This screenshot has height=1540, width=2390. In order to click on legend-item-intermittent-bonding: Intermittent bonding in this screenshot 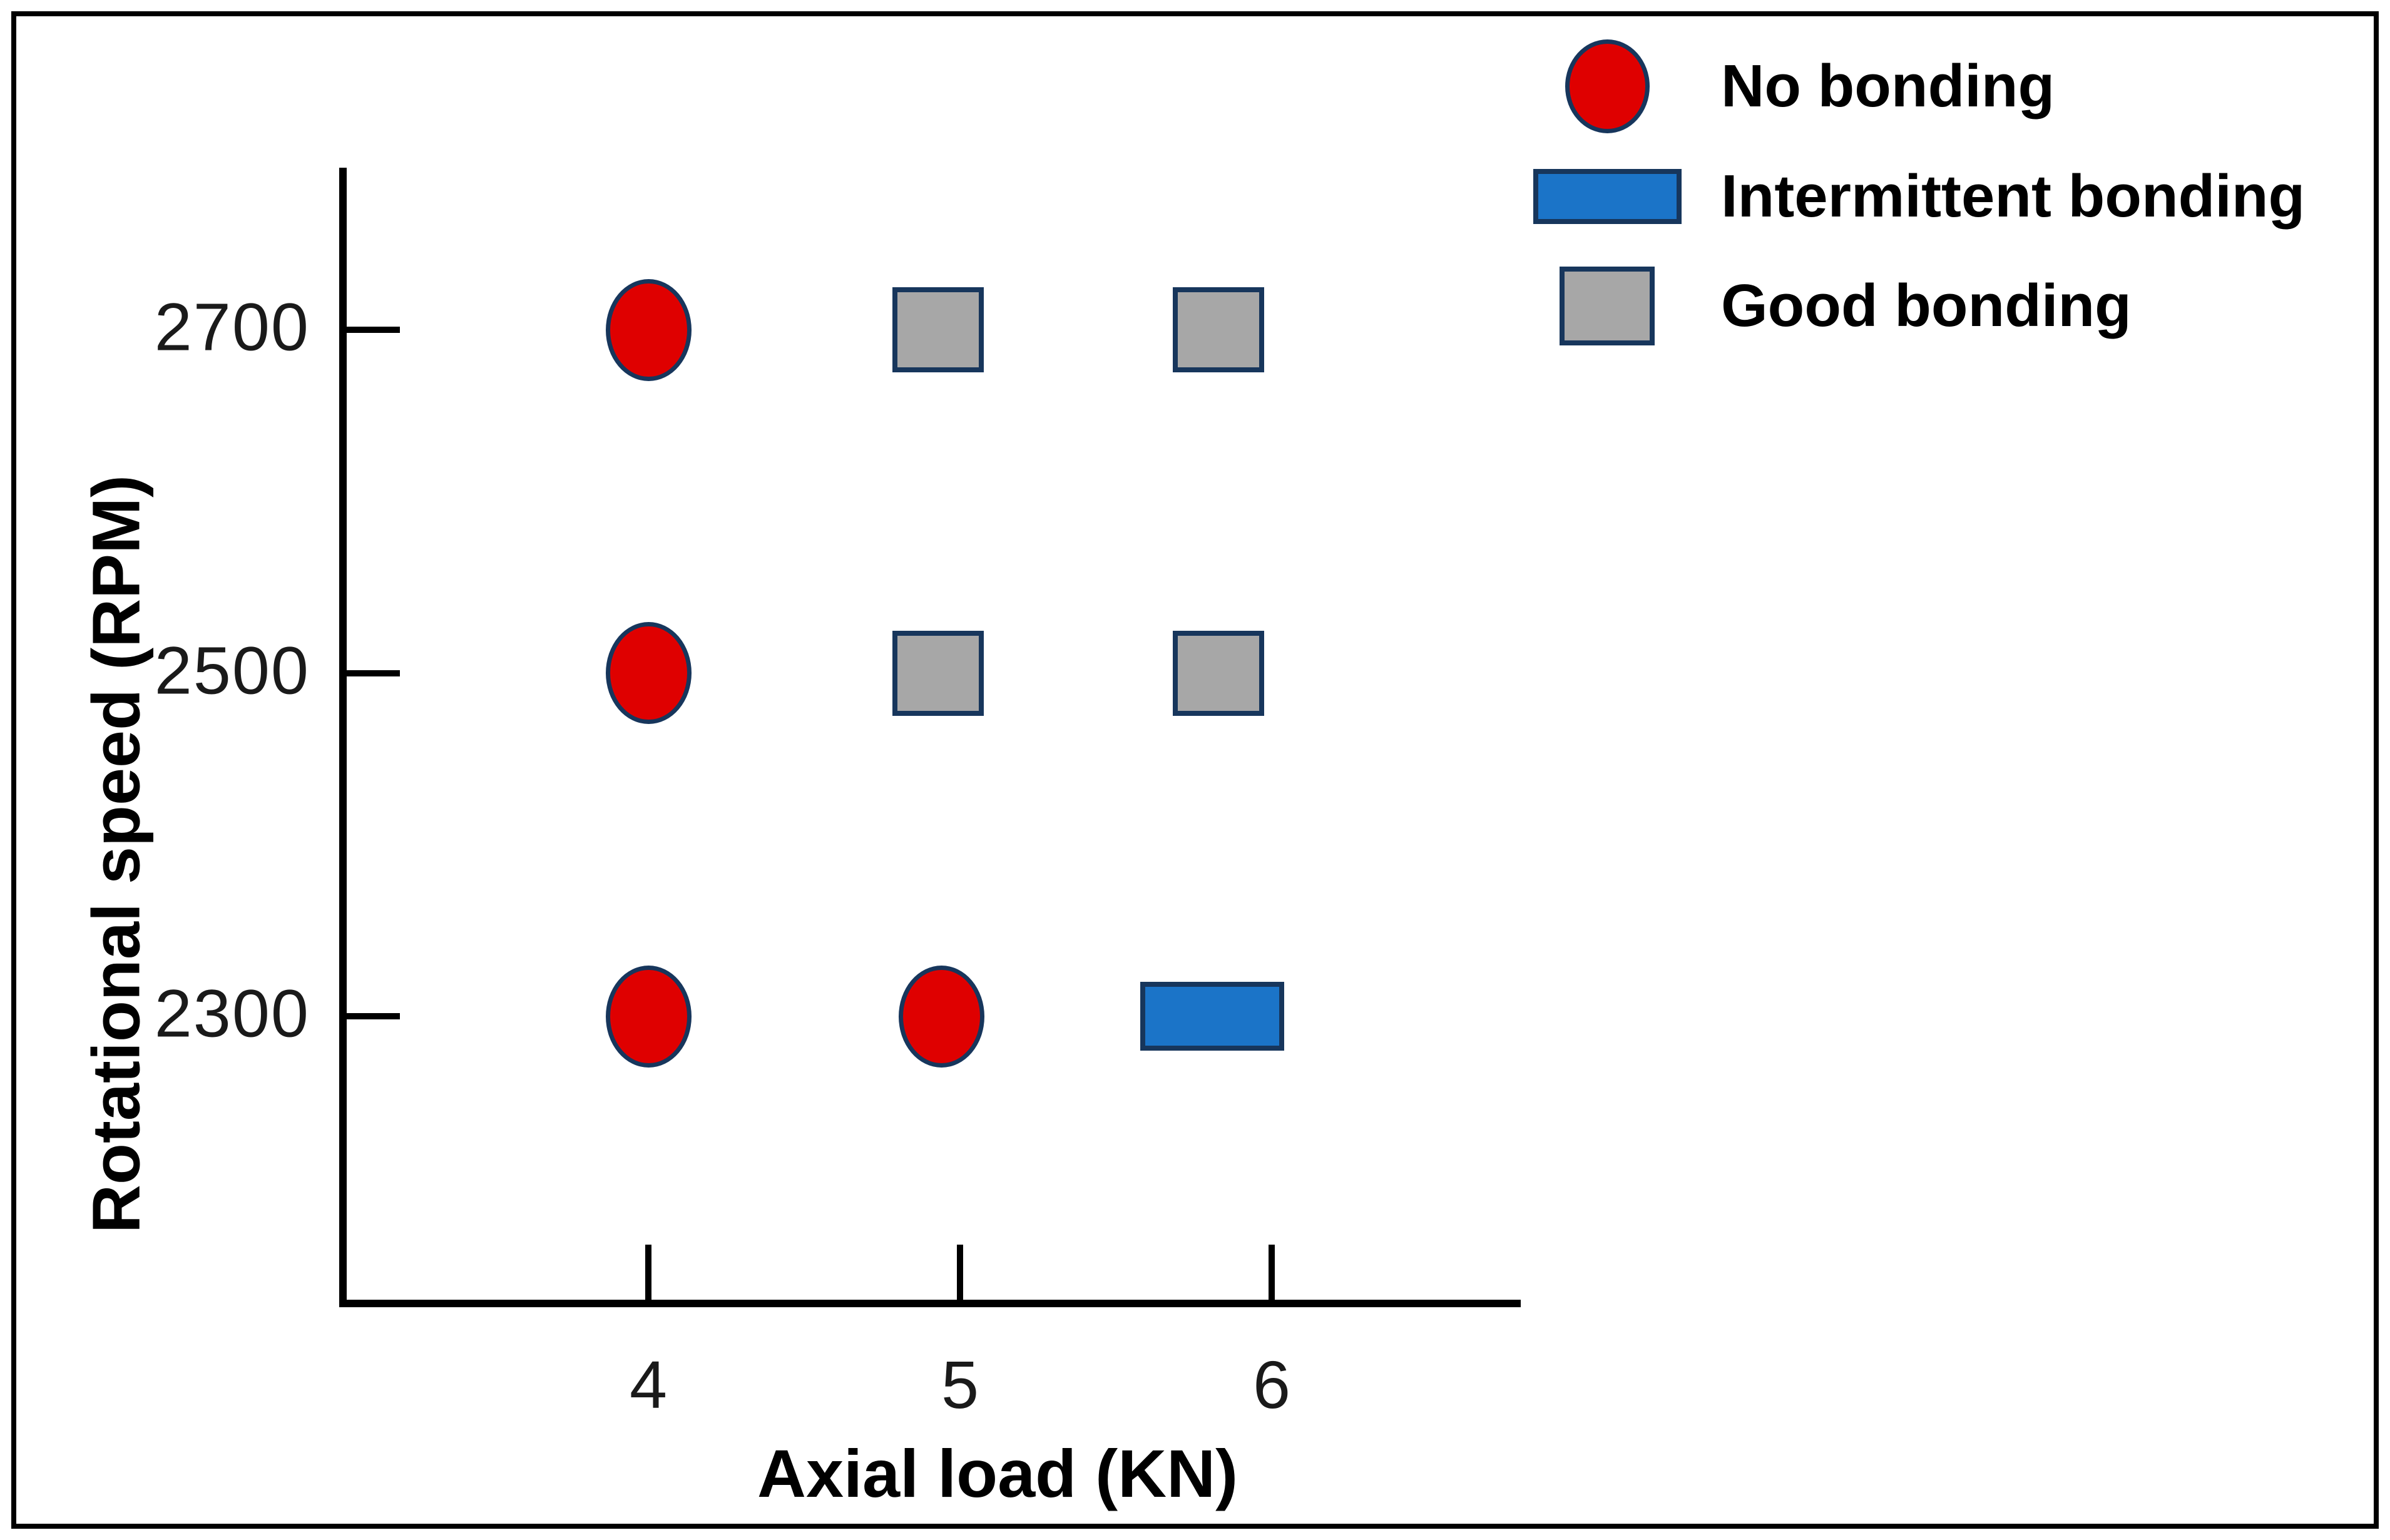, I will do `click(1918, 196)`.